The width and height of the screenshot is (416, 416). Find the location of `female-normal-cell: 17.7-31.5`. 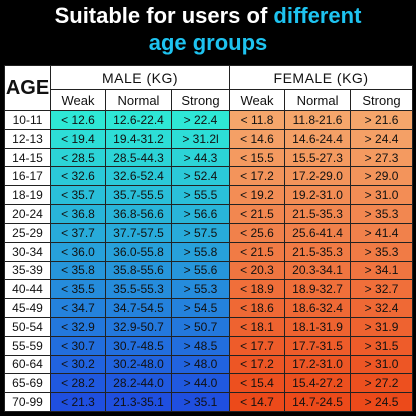

female-normal-cell: 17.7-31.5 is located at coordinates (318, 345).